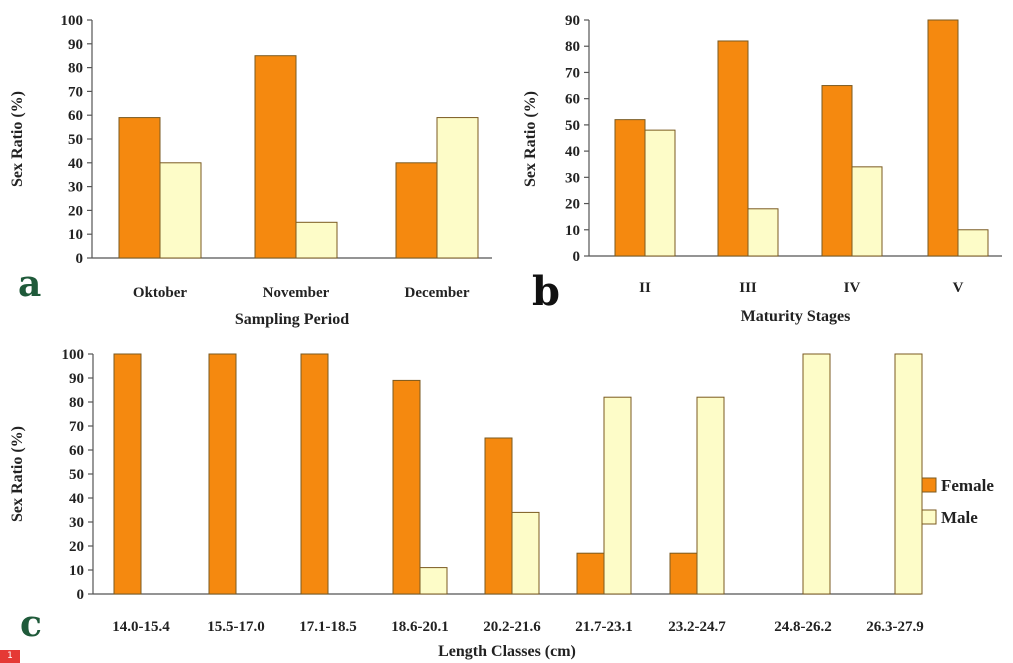 Image resolution: width=1013 pixels, height=663 pixels. What do you see at coordinates (160, 293) in the screenshot?
I see `x-tick-label: Oktober` at bounding box center [160, 293].